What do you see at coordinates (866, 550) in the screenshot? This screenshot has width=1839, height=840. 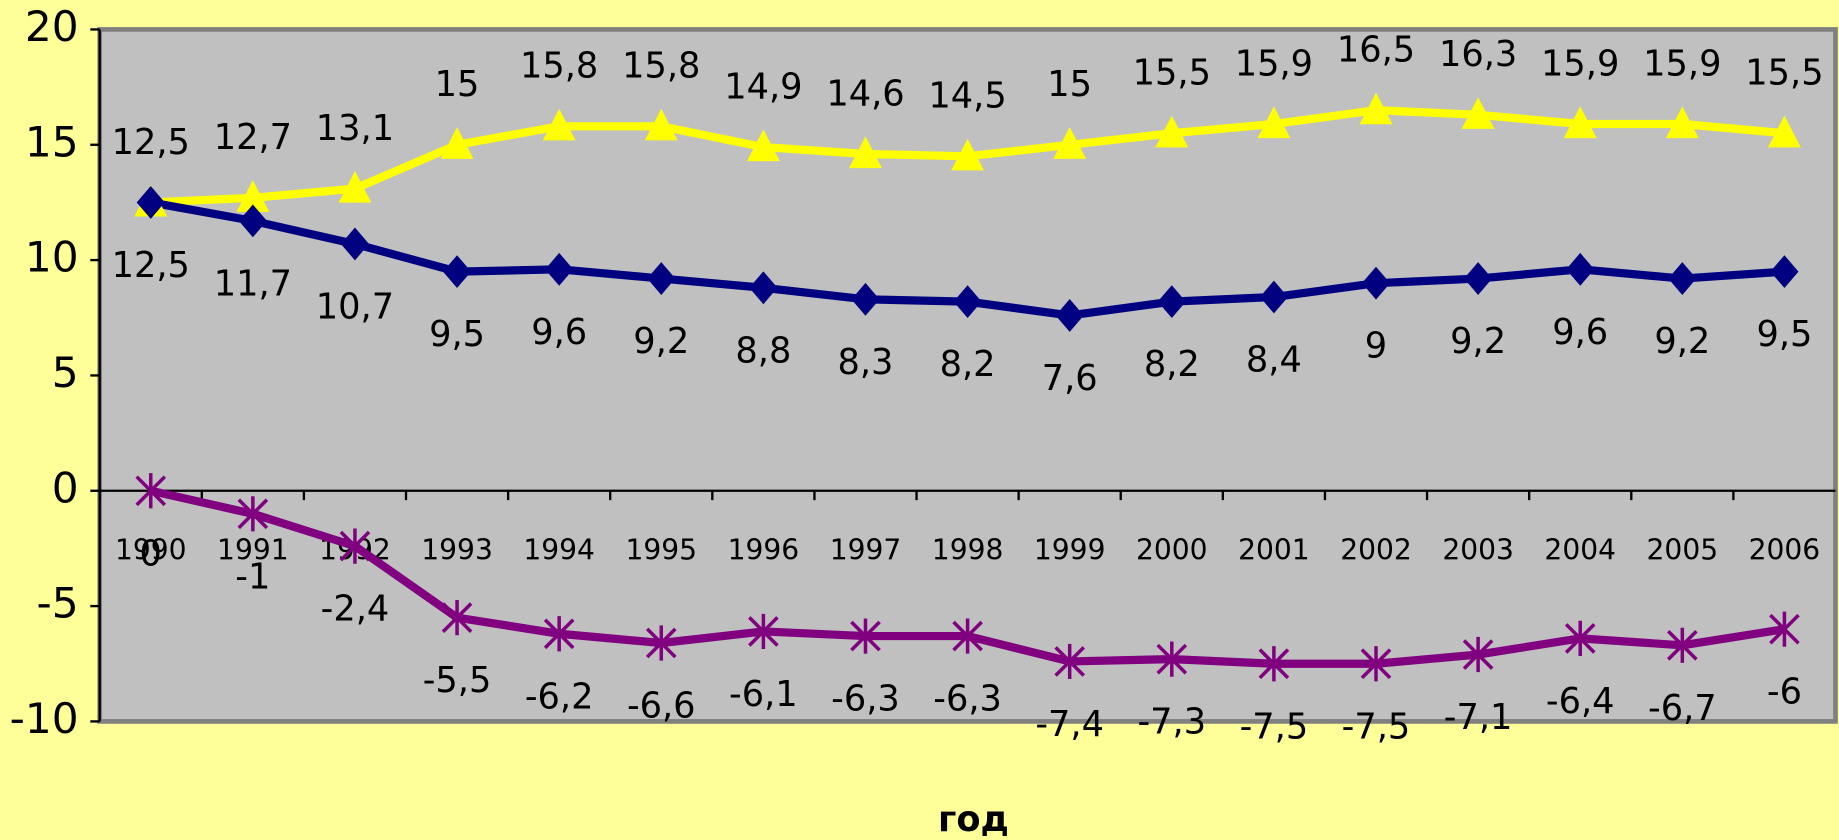 I see `x-tick-label: 1997` at bounding box center [866, 550].